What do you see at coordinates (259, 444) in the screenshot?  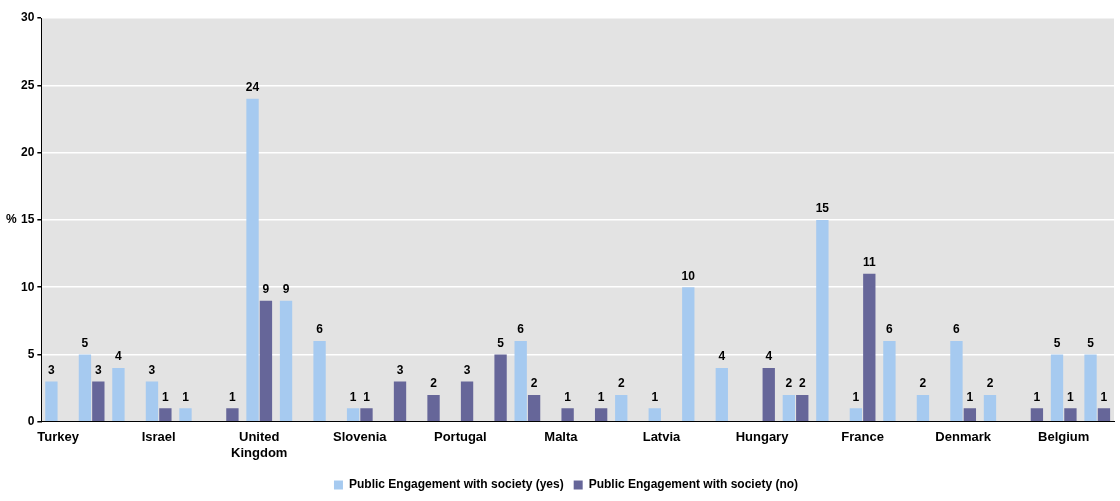 I see `x-tick-label: United Kingdom` at bounding box center [259, 444].